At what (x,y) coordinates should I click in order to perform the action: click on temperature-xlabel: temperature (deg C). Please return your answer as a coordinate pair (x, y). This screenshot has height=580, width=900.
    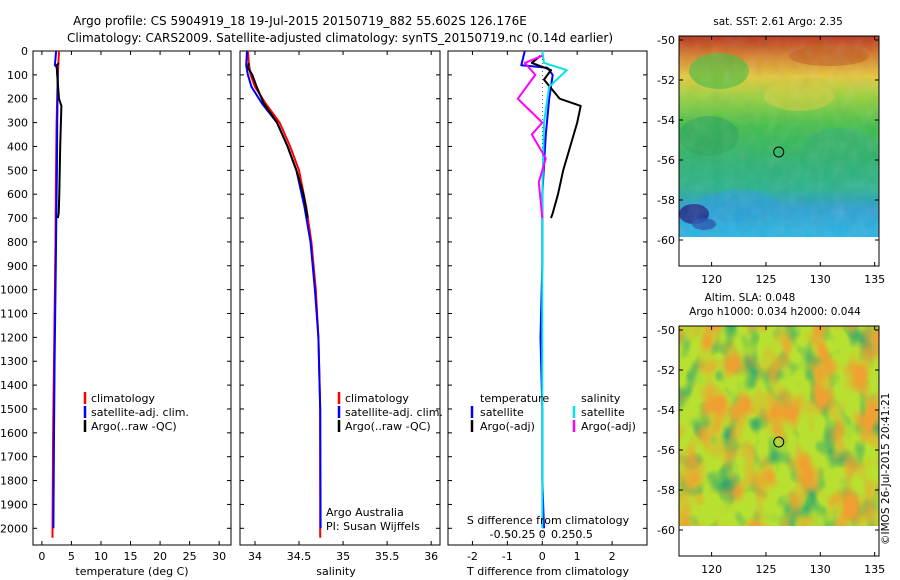
    Looking at the image, I should click on (131, 571).